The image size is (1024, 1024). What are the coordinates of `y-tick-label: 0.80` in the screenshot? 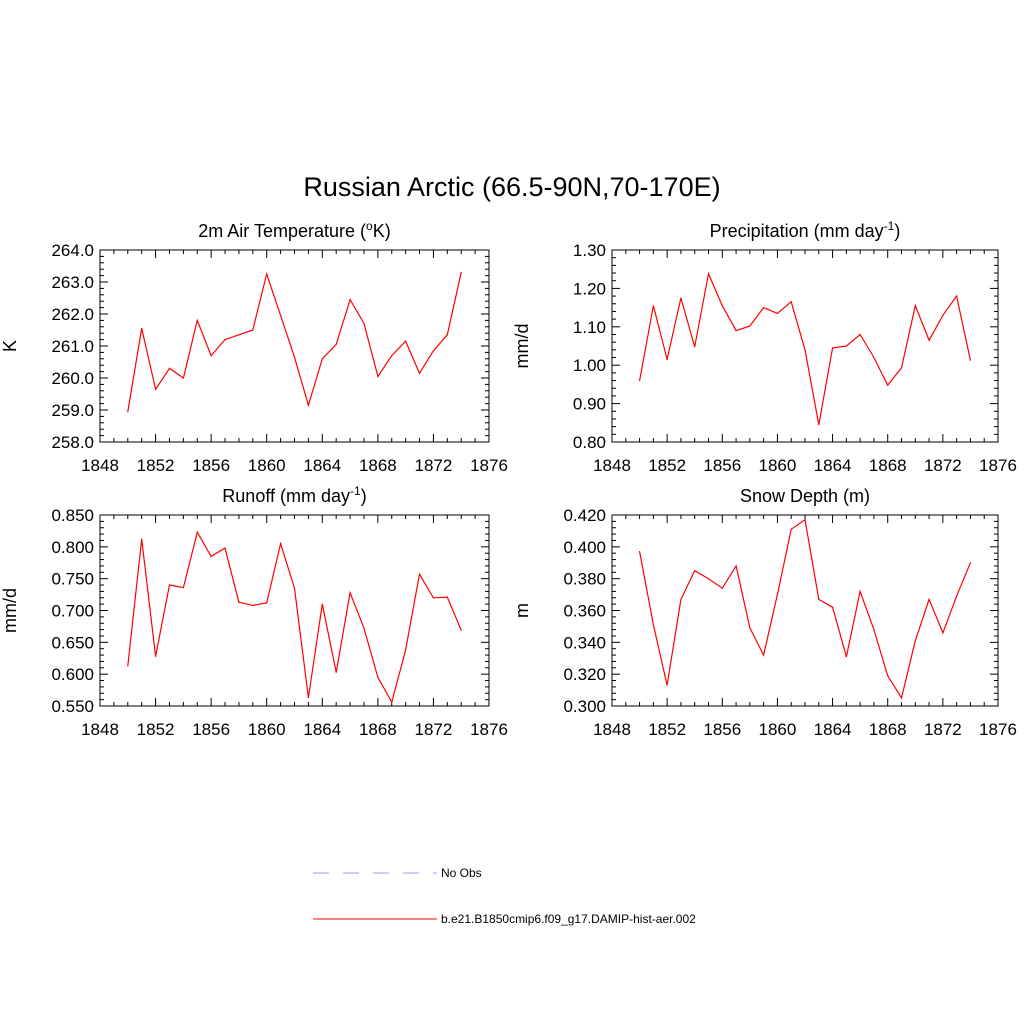 It's located at (589, 442).